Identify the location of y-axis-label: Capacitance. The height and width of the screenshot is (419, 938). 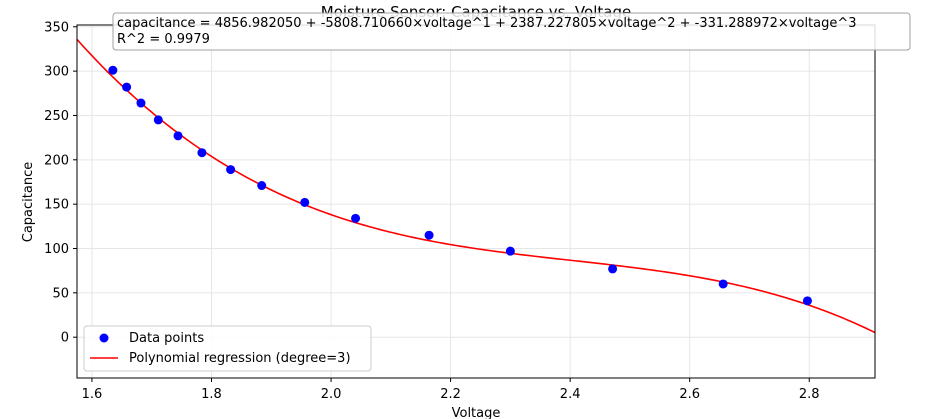
(28, 202).